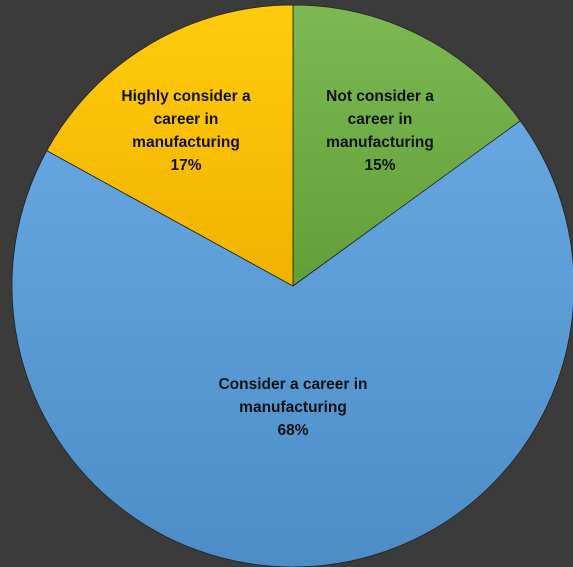 The height and width of the screenshot is (567, 573). What do you see at coordinates (185, 165) in the screenshot?
I see `slice-value-label: 17%` at bounding box center [185, 165].